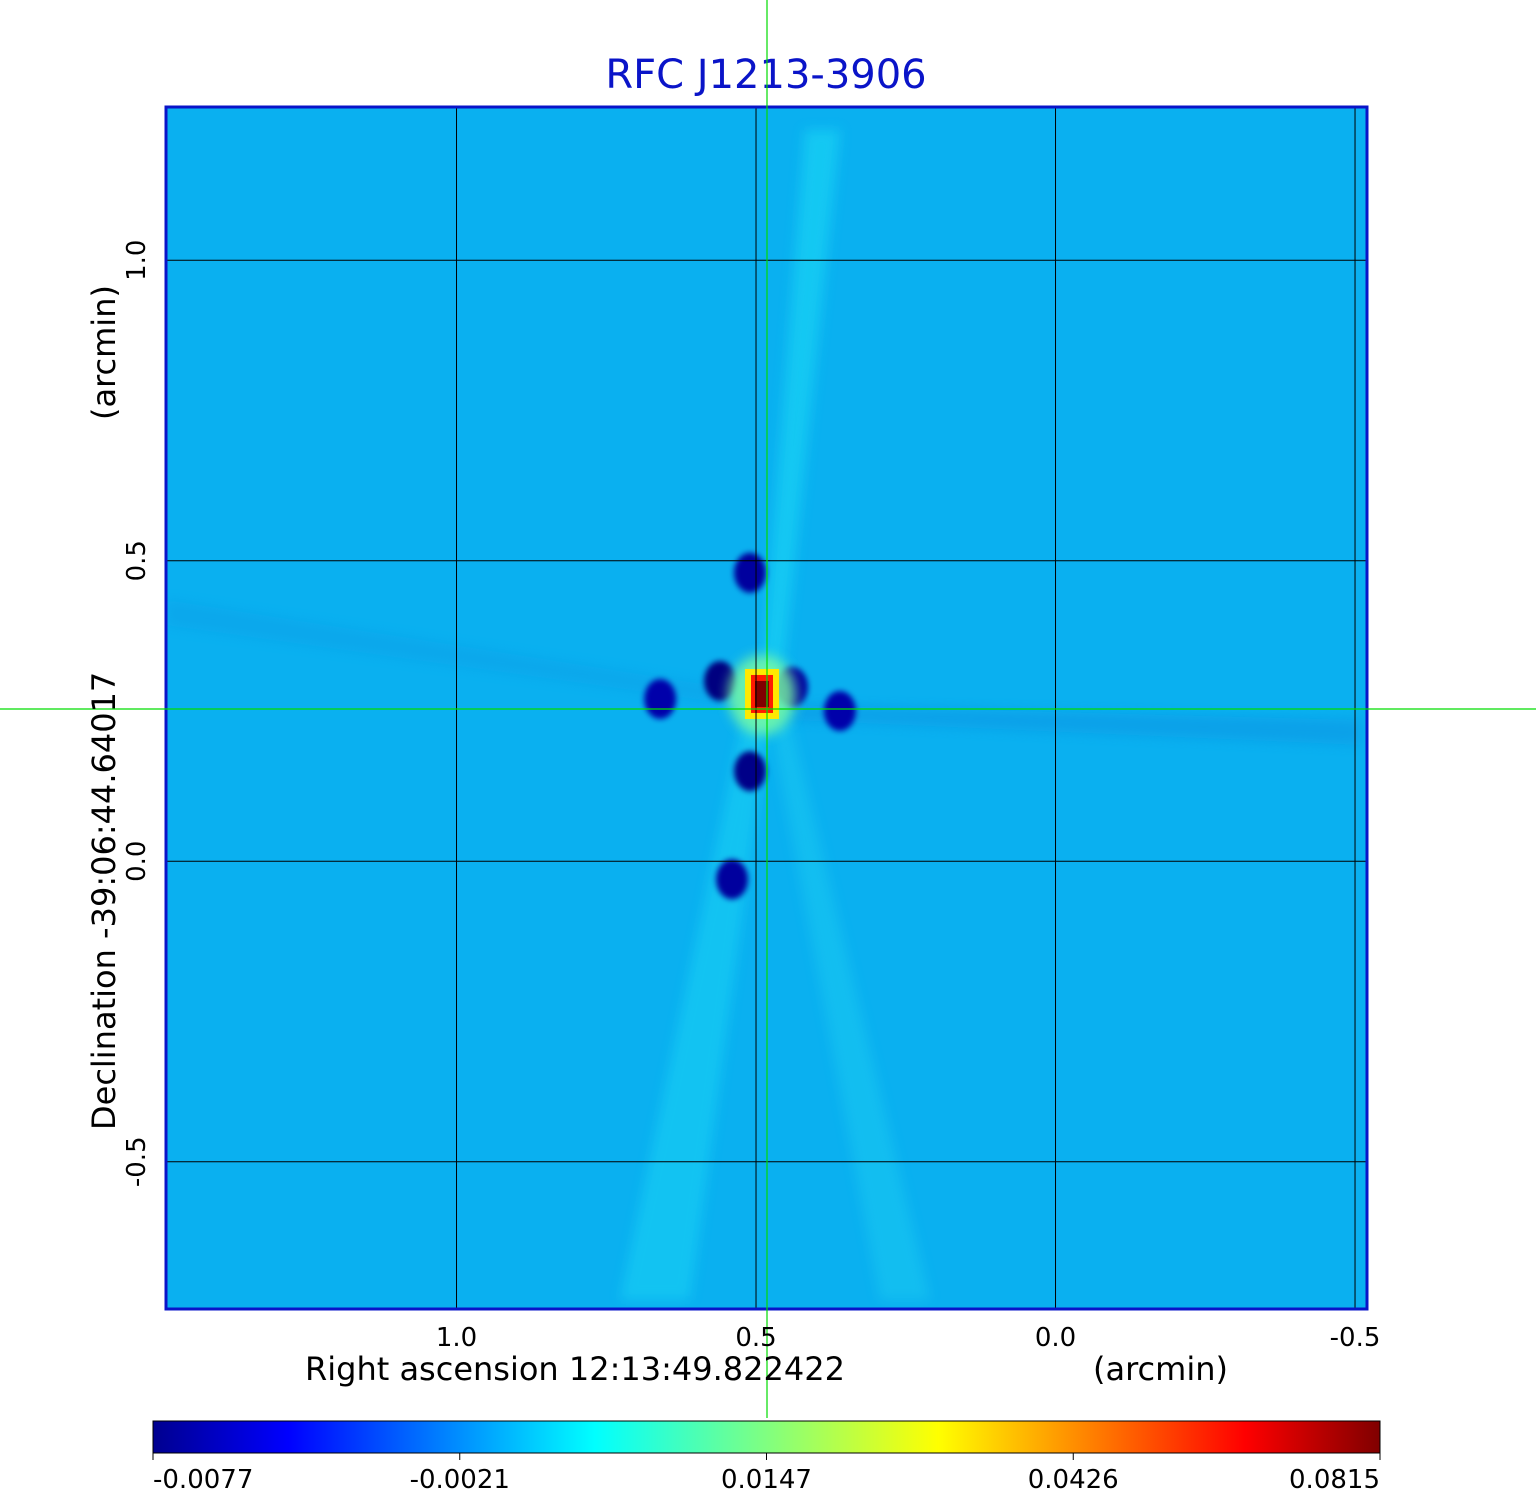  Describe the element at coordinates (1055, 1338) in the screenshot. I see `x-tick-label: 0.0` at that location.